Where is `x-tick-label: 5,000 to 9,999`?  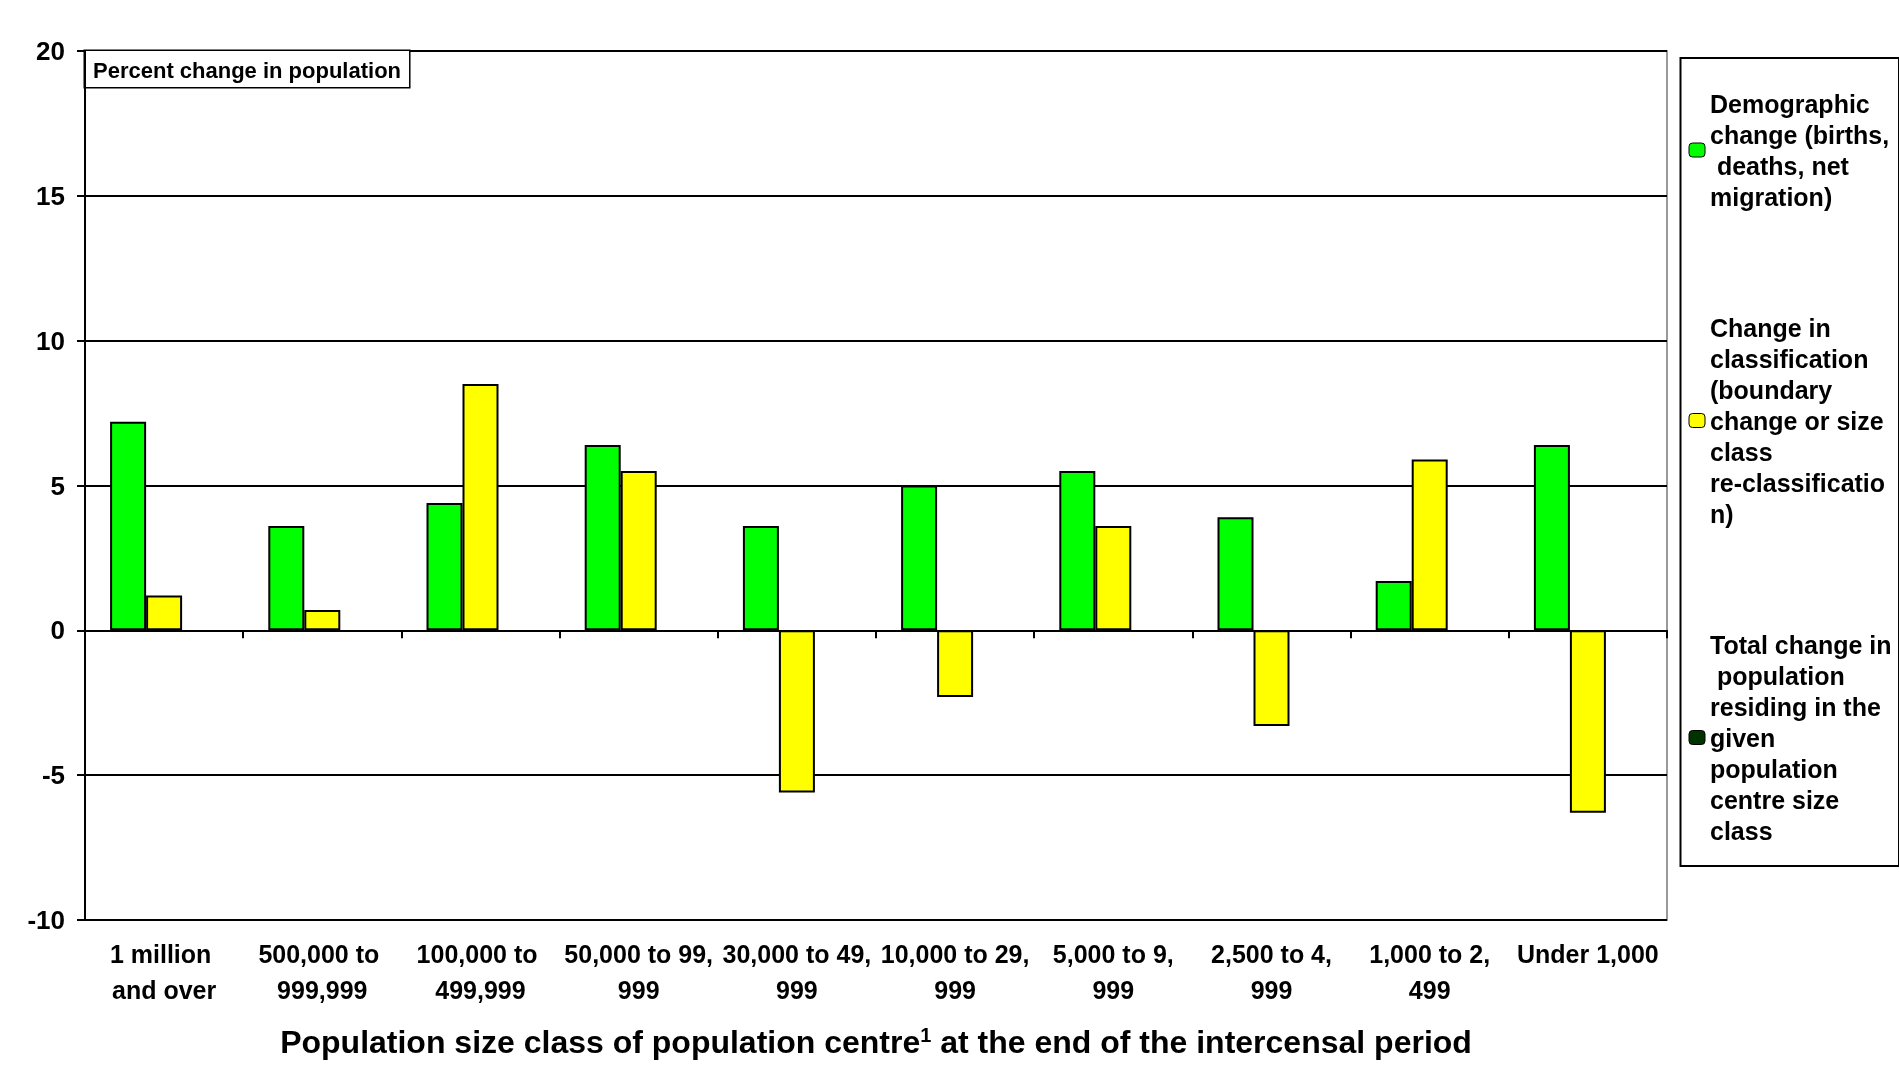
x-tick-label: 5,000 to 9,999 is located at coordinates (1113, 972).